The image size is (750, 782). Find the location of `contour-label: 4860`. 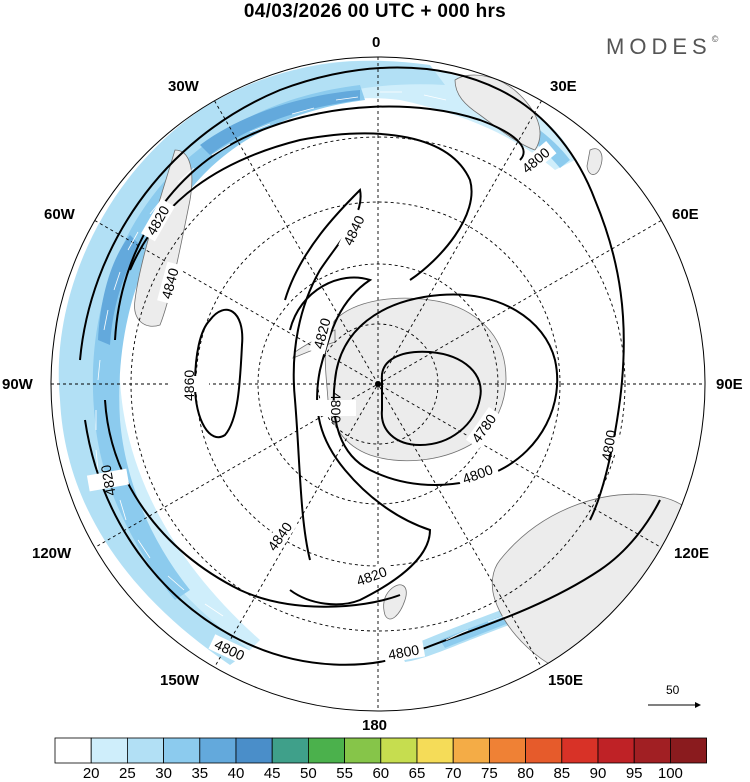

contour-label: 4860 is located at coordinates (189, 385).